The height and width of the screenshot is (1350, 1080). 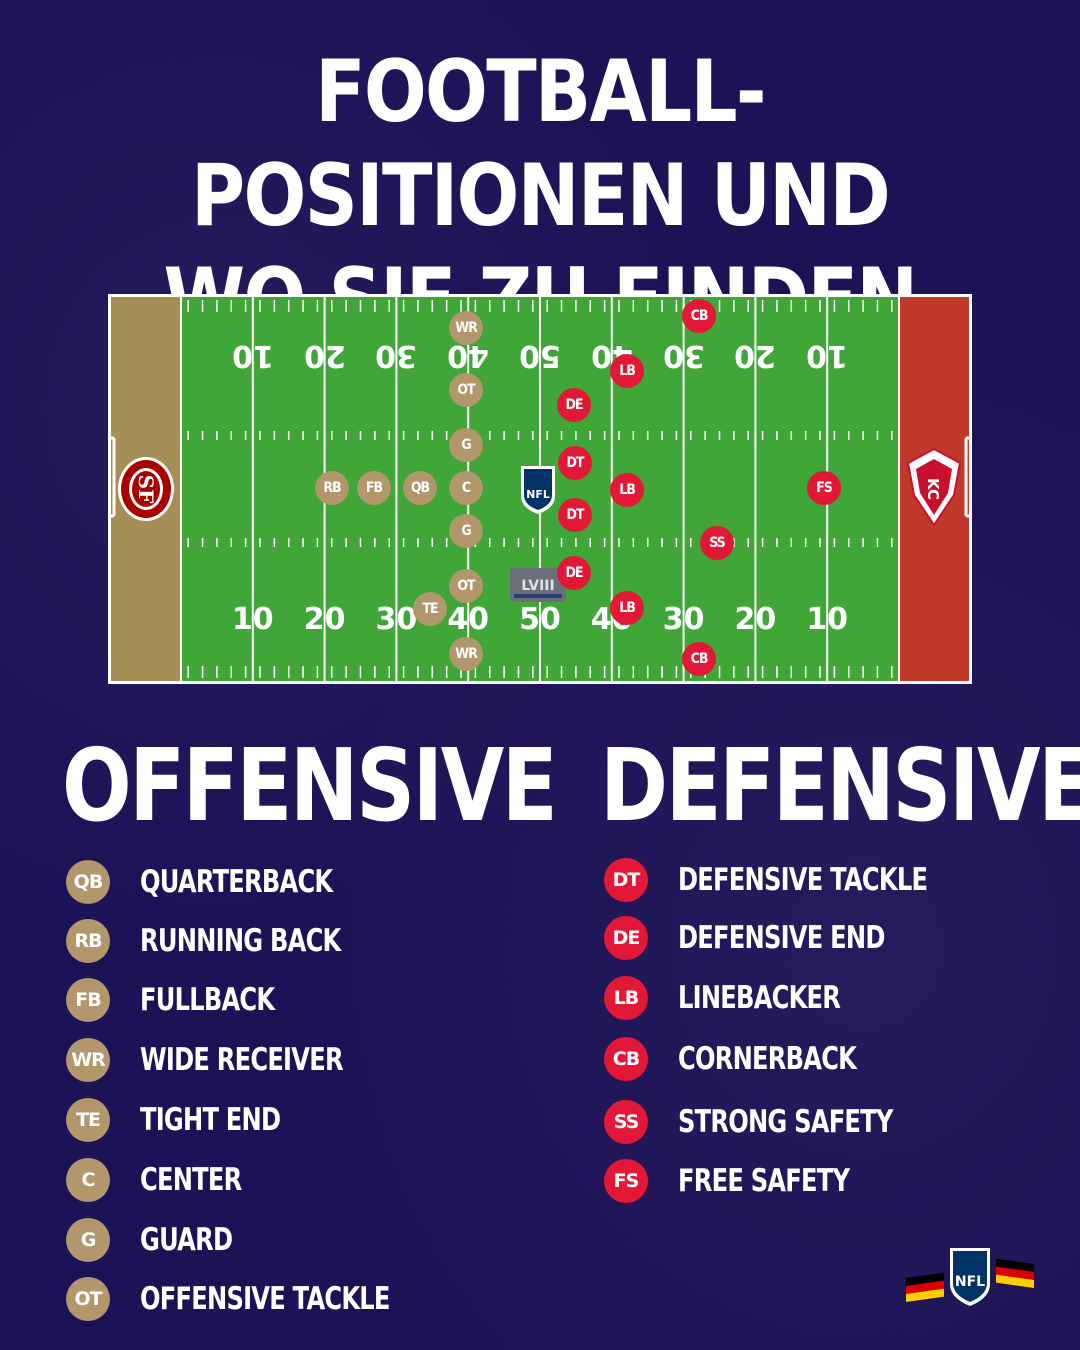 I want to click on badge-c: C, so click(x=88, y=1180).